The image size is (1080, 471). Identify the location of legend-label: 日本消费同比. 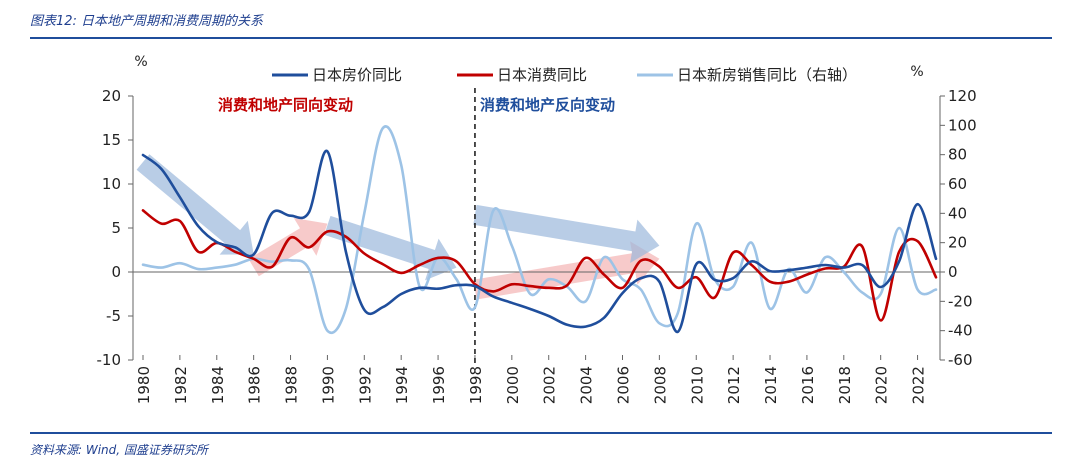
(542, 75).